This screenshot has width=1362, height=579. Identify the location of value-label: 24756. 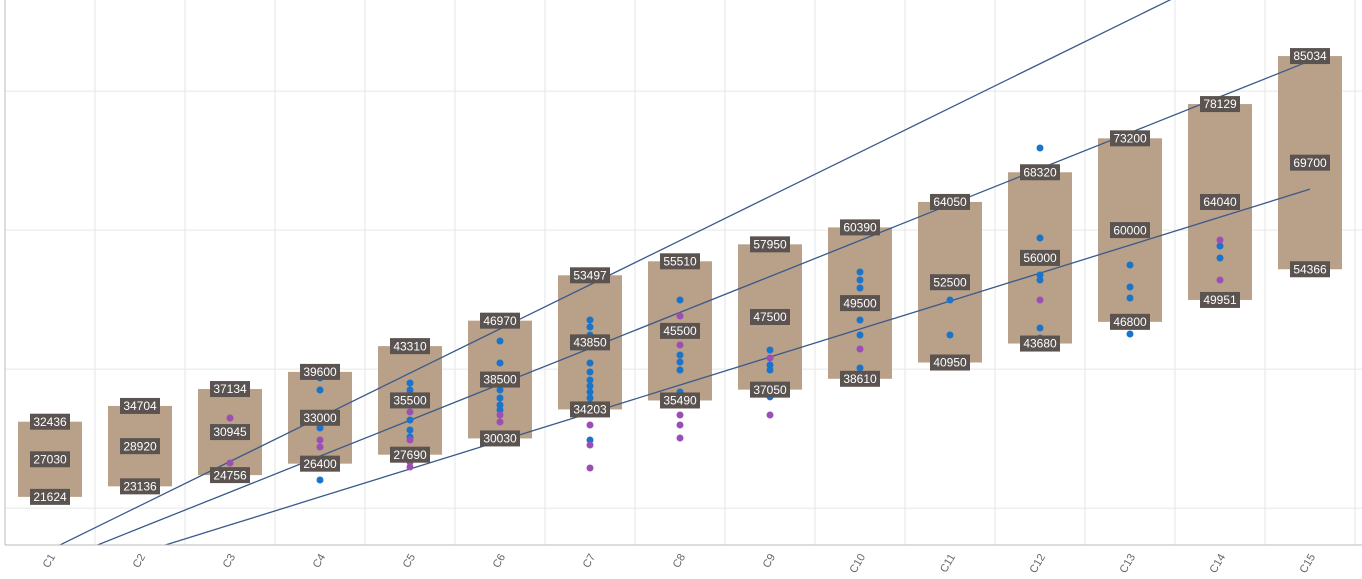
(230, 475).